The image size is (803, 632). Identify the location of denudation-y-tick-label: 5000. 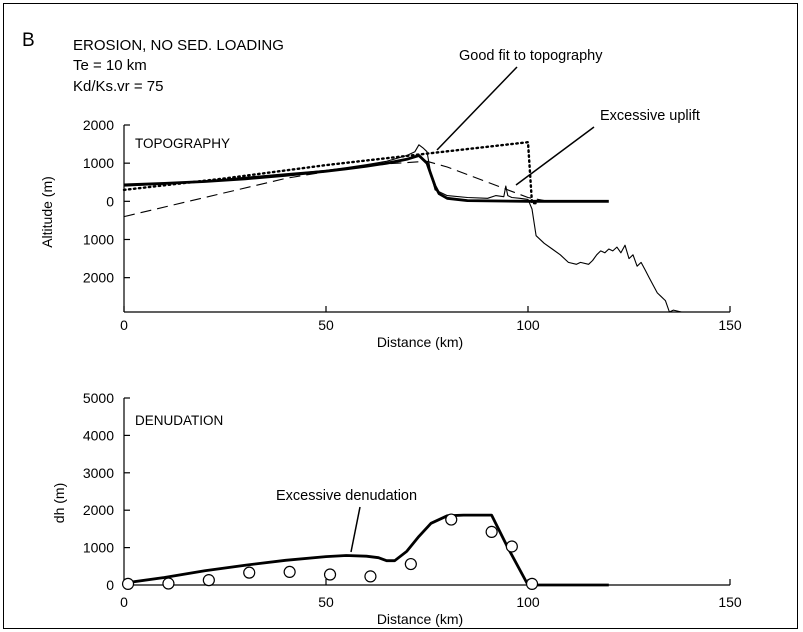
(98, 398).